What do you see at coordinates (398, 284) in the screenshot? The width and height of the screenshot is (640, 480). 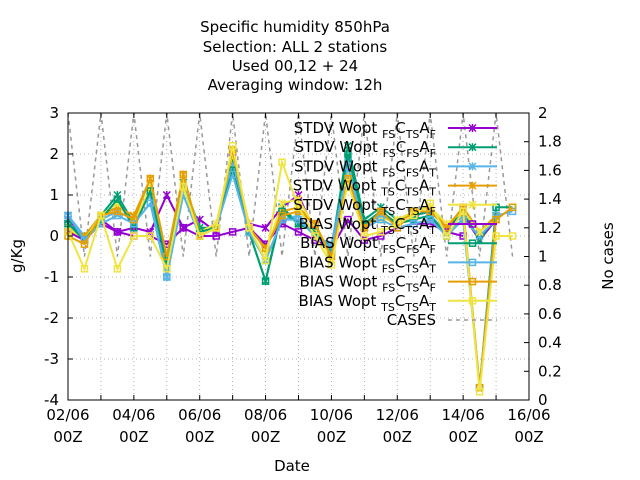 I see `legend-entry: BIAS Wopt FSCTSAF` at bounding box center [398, 284].